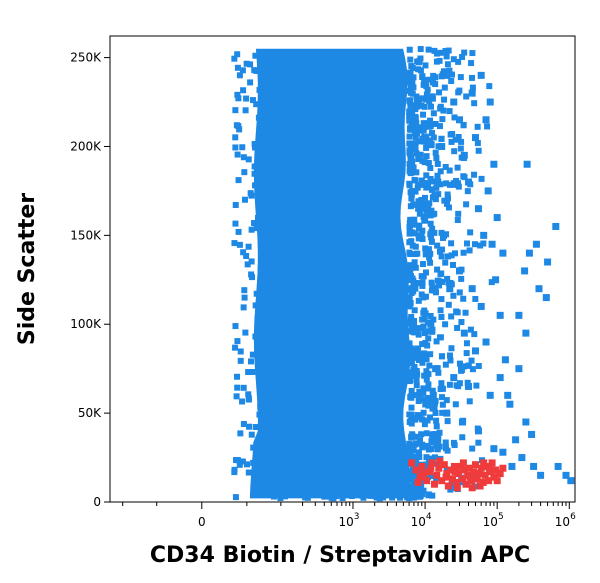 The width and height of the screenshot is (600, 583). What do you see at coordinates (421, 520) in the screenshot?
I see `x-tick-label: 10⁴` at bounding box center [421, 520].